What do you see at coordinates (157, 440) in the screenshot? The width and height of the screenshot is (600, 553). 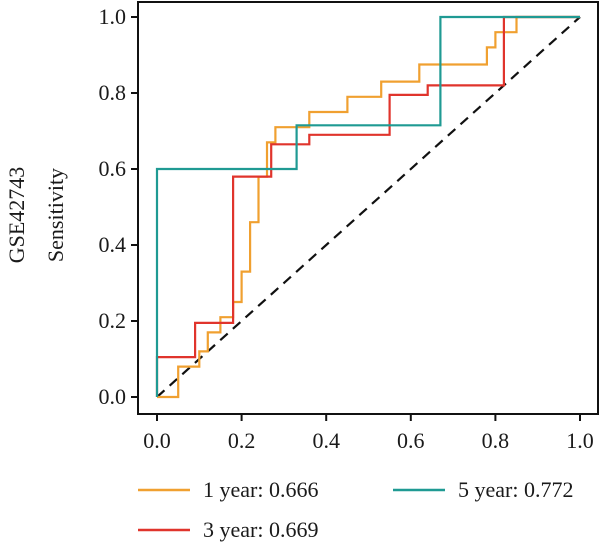 I see `x-tick-label: 0.0` at bounding box center [157, 440].